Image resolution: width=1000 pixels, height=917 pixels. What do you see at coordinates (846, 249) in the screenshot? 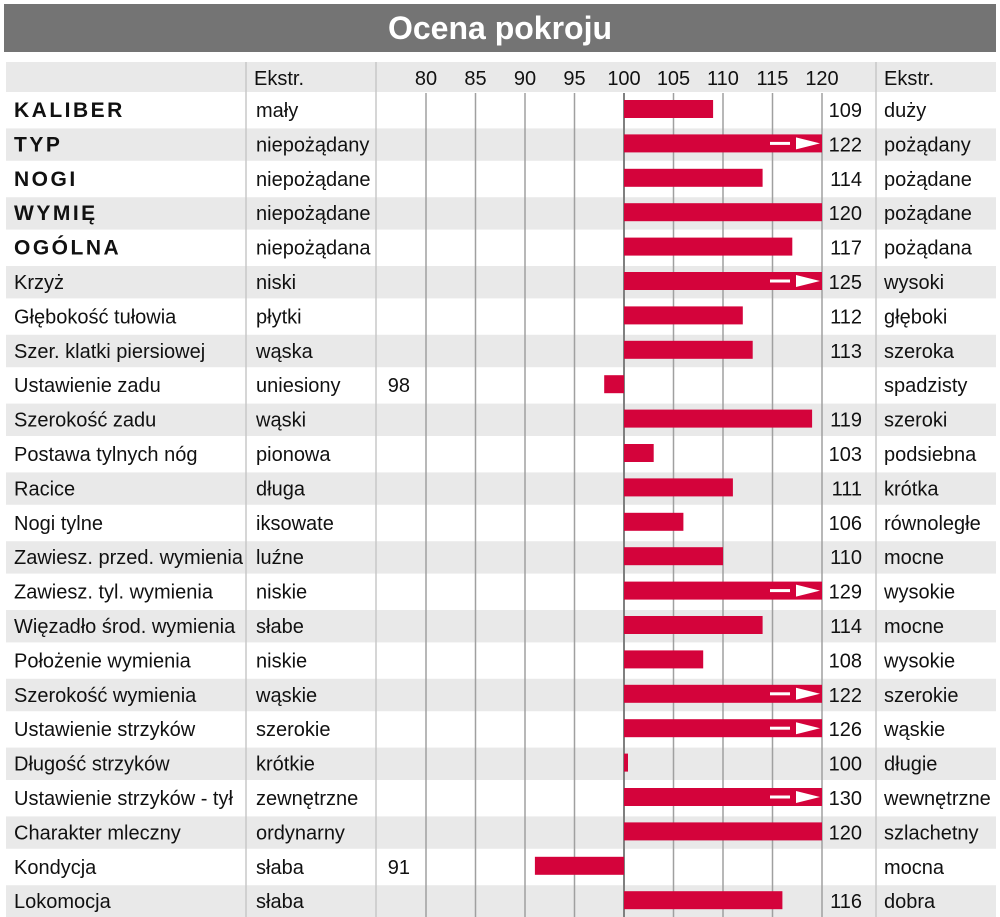
I see `value-label: 117` at bounding box center [846, 249].